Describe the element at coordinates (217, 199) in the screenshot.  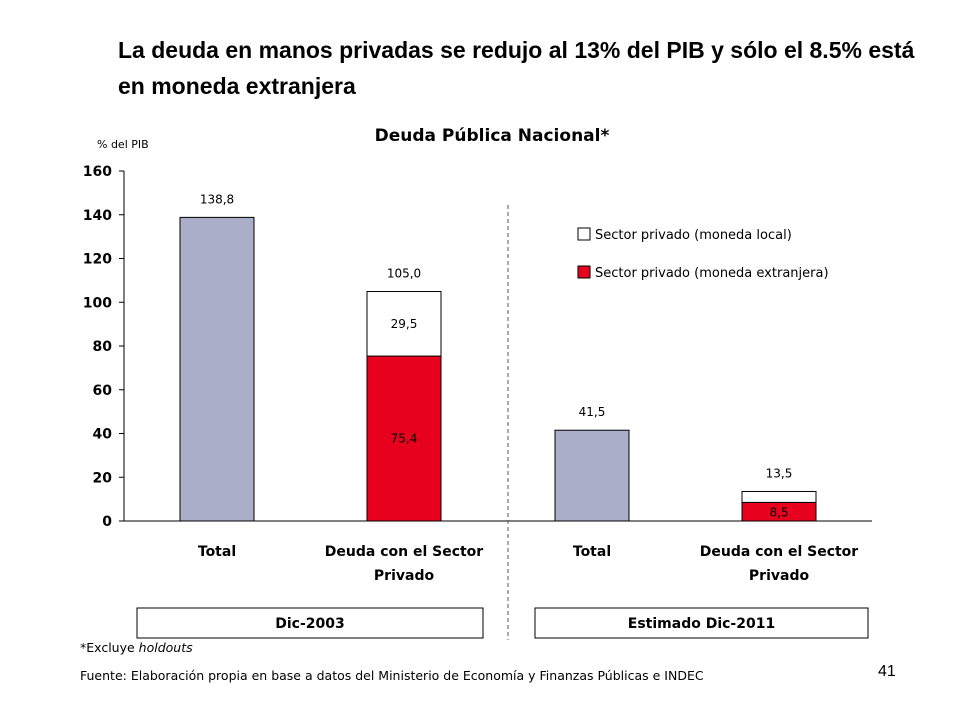
I see `total-label: 138,8` at that location.